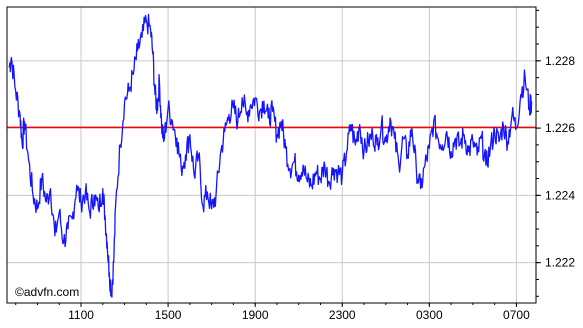 The image size is (583, 328). I want to click on y-tick-label: 1.228, so click(560, 61).